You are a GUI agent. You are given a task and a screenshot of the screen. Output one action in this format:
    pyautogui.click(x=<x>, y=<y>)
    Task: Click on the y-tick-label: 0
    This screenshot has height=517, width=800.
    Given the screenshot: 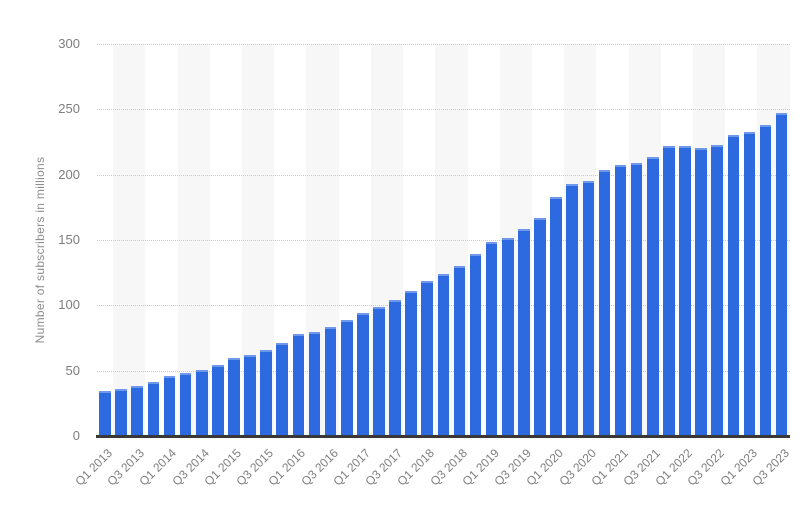 What is the action you would take?
    pyautogui.click(x=76, y=435)
    